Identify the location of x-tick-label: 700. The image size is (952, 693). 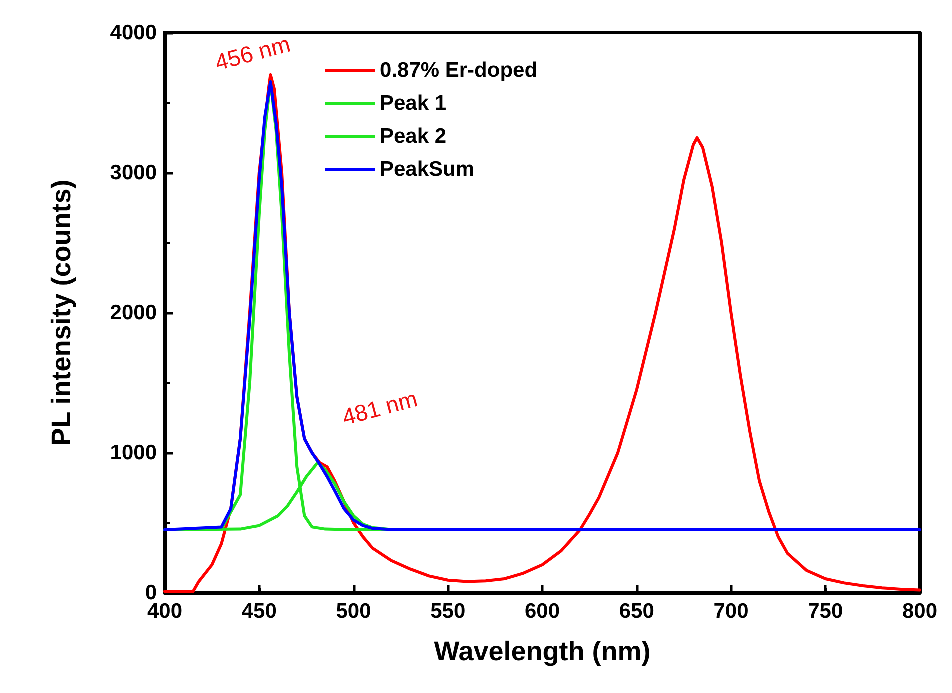
(731, 611).